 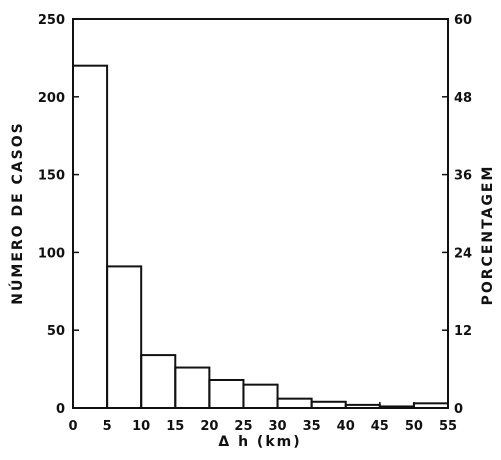 I want to click on y2-tick-label: 60, so click(x=463, y=20).